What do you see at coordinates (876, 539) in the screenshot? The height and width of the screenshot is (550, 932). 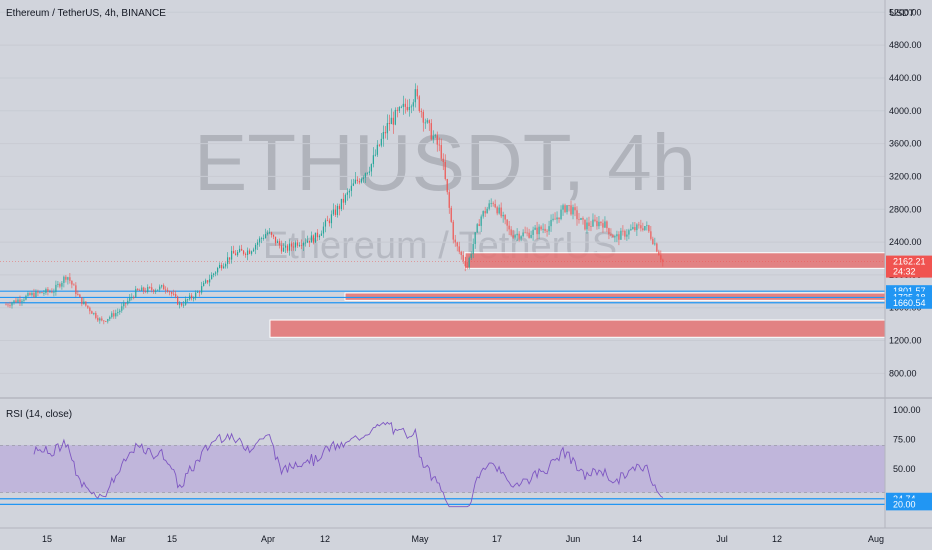 I see `time-tick-label: Aug` at bounding box center [876, 539].